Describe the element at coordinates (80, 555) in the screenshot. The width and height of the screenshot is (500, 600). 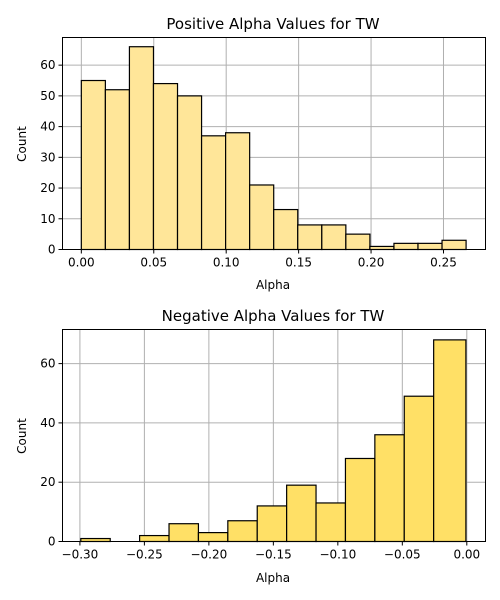
I see `x-tick-label: −0.30` at that location.